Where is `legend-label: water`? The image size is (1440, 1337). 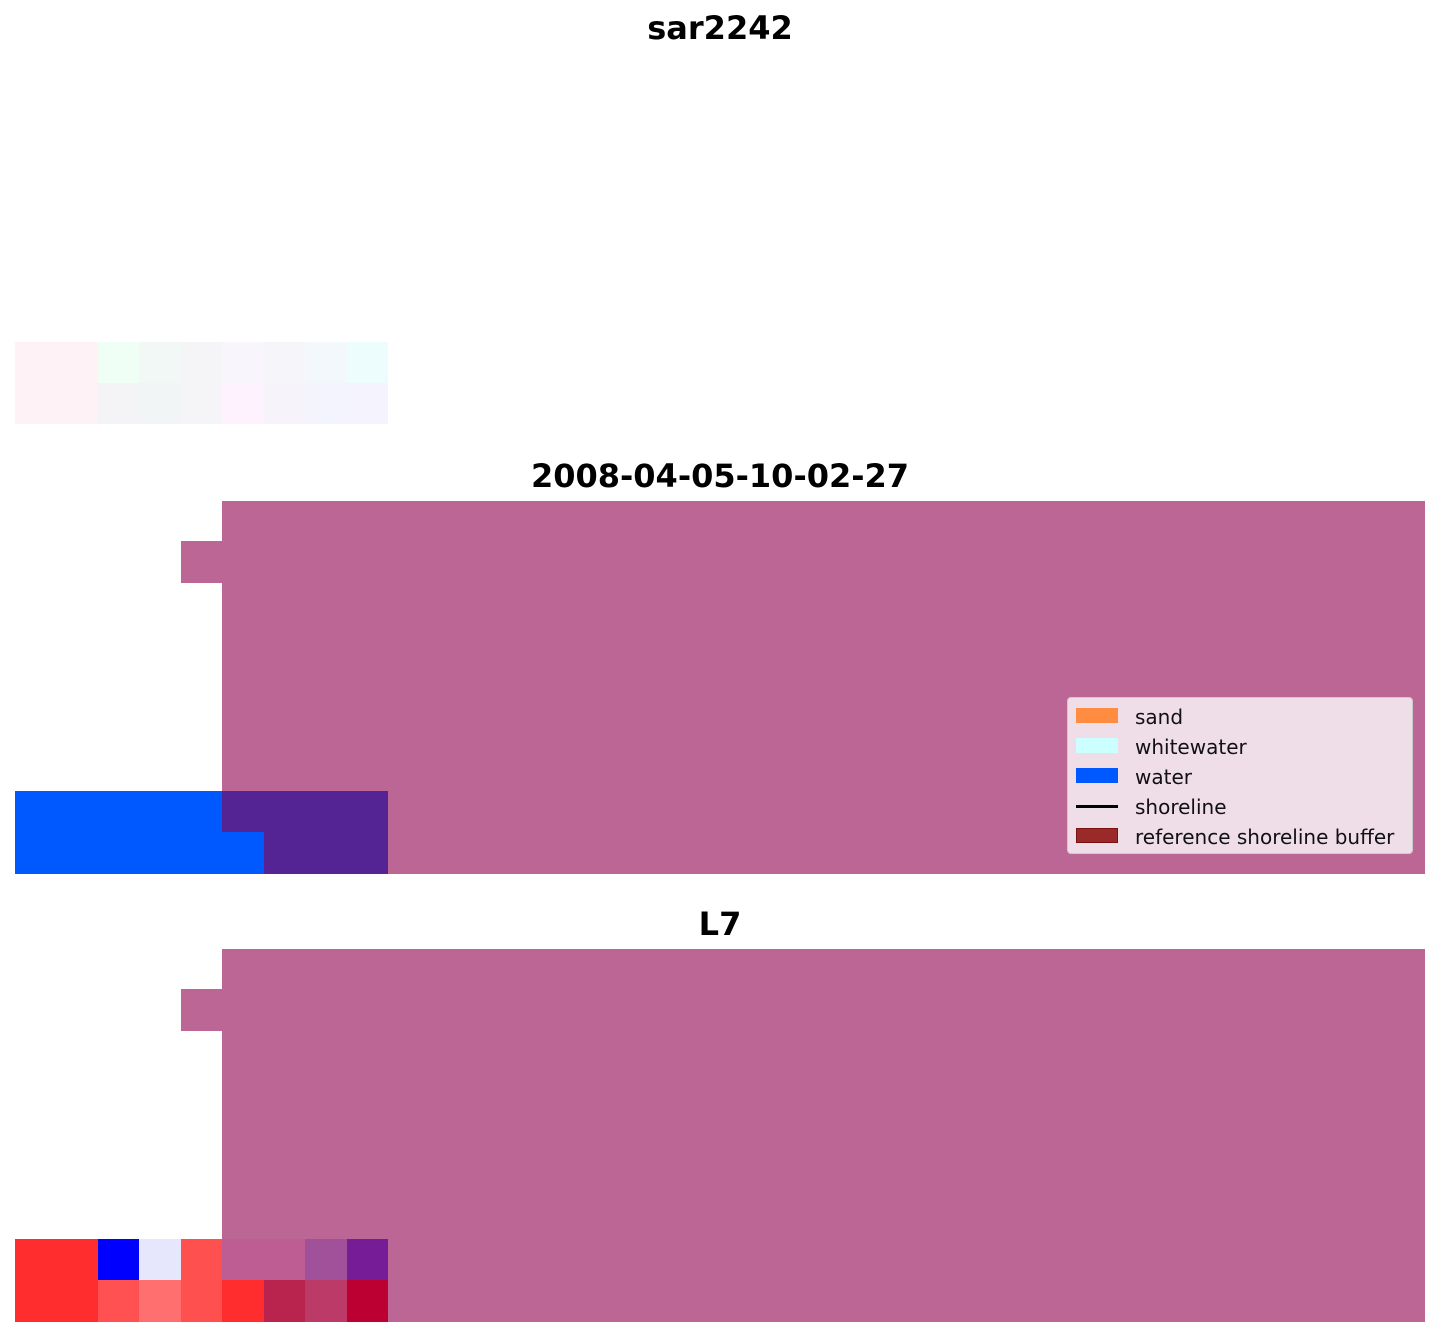 legend-label: water is located at coordinates (1163, 777).